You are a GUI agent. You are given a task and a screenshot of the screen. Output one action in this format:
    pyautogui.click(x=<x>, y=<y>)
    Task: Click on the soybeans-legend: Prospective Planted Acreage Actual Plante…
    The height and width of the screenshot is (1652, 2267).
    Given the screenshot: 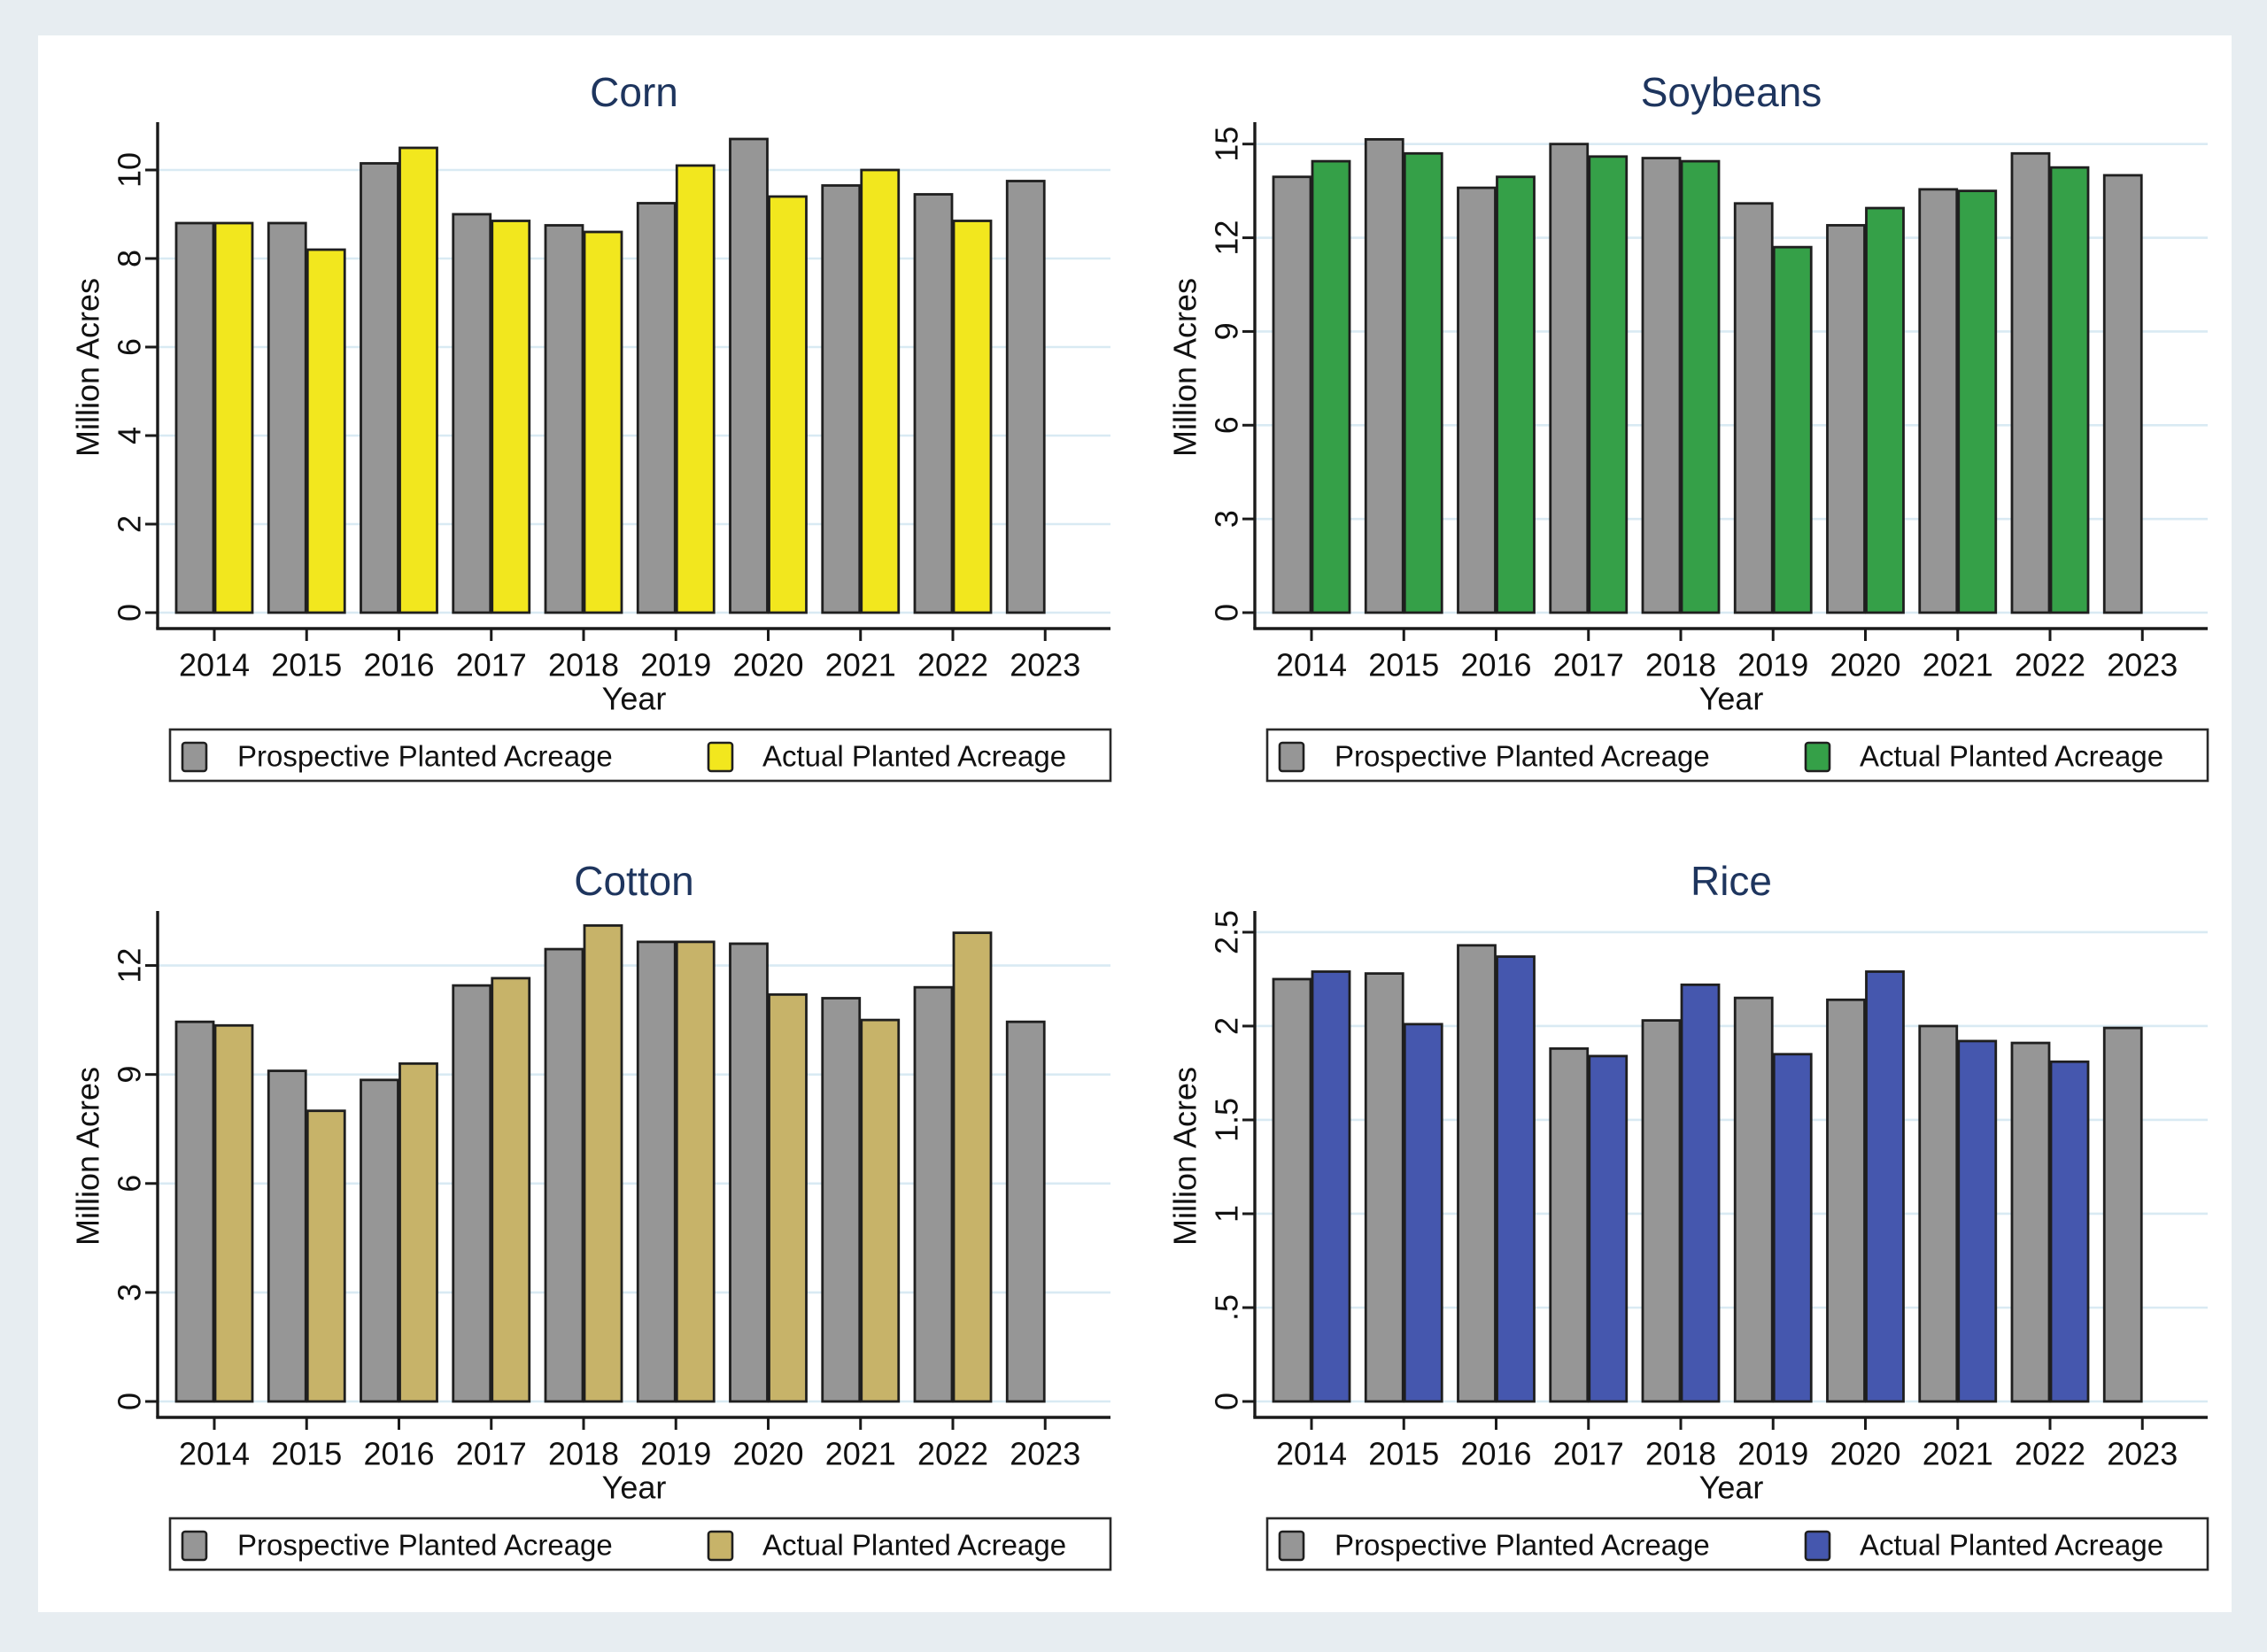 What is the action you would take?
    pyautogui.click(x=1737, y=755)
    